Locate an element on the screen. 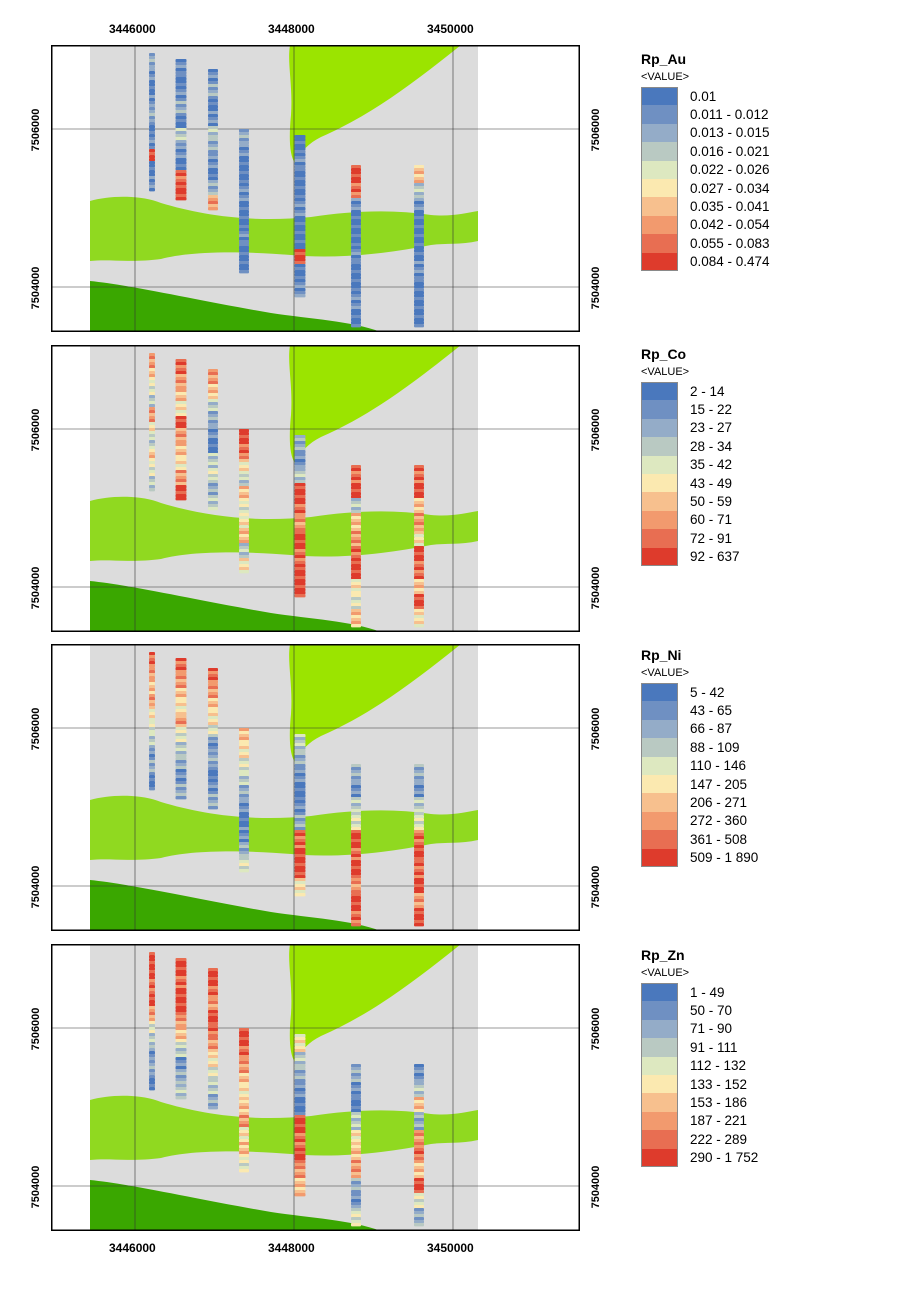 This screenshot has width=917, height=1296. legend-label: 43 - 65 is located at coordinates (711, 711).